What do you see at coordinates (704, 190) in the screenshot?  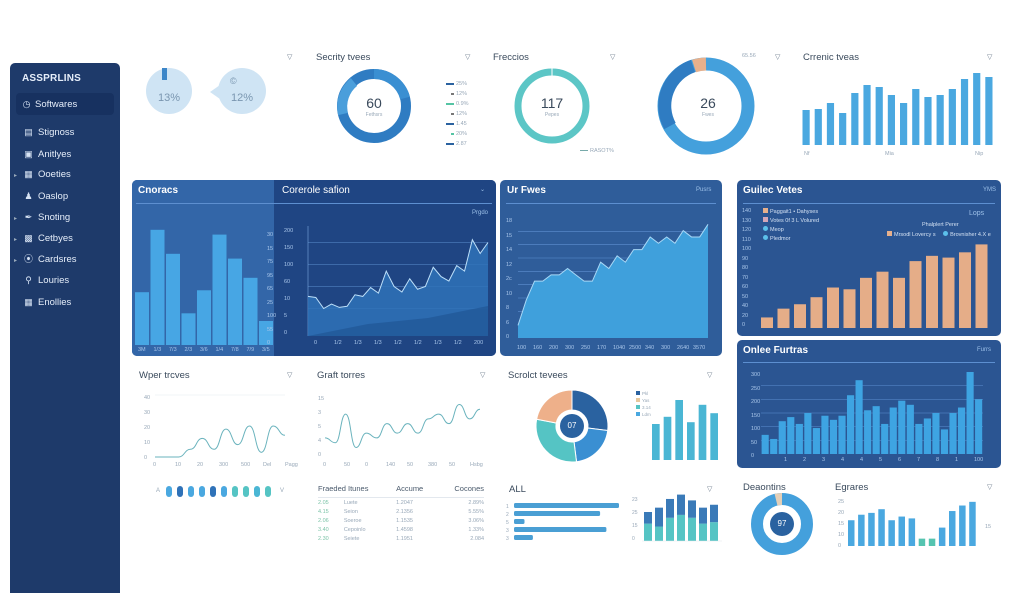 I see `corner-label: Pusrs` at bounding box center [704, 190].